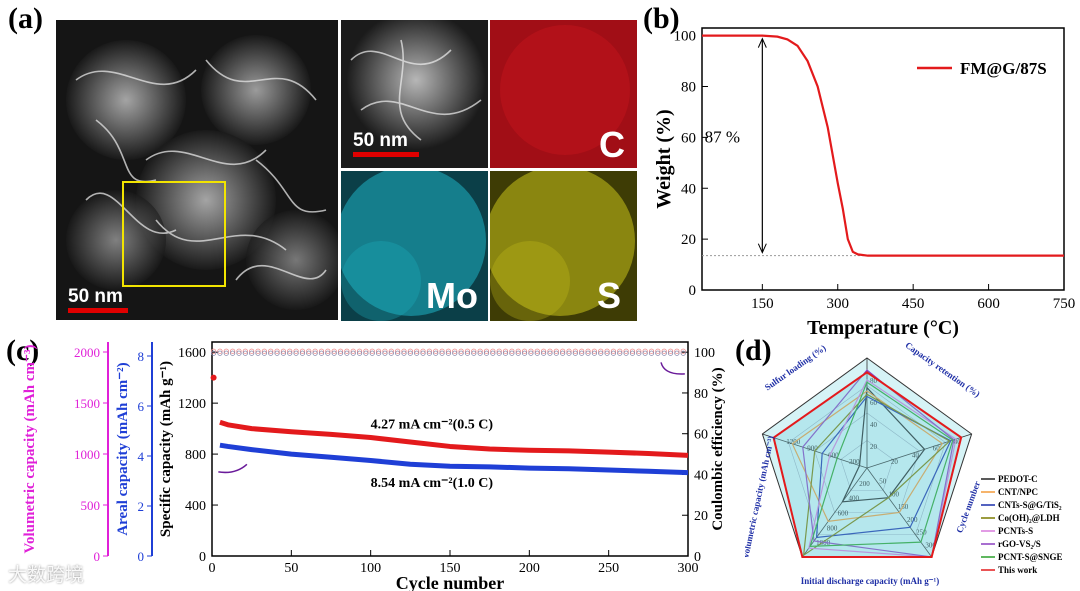 This screenshot has width=1080, height=591. Describe the element at coordinates (432, 425) in the screenshot. I see `annotation-05c: 4.27 mA cm⁻²(0.5 C)` at that location.